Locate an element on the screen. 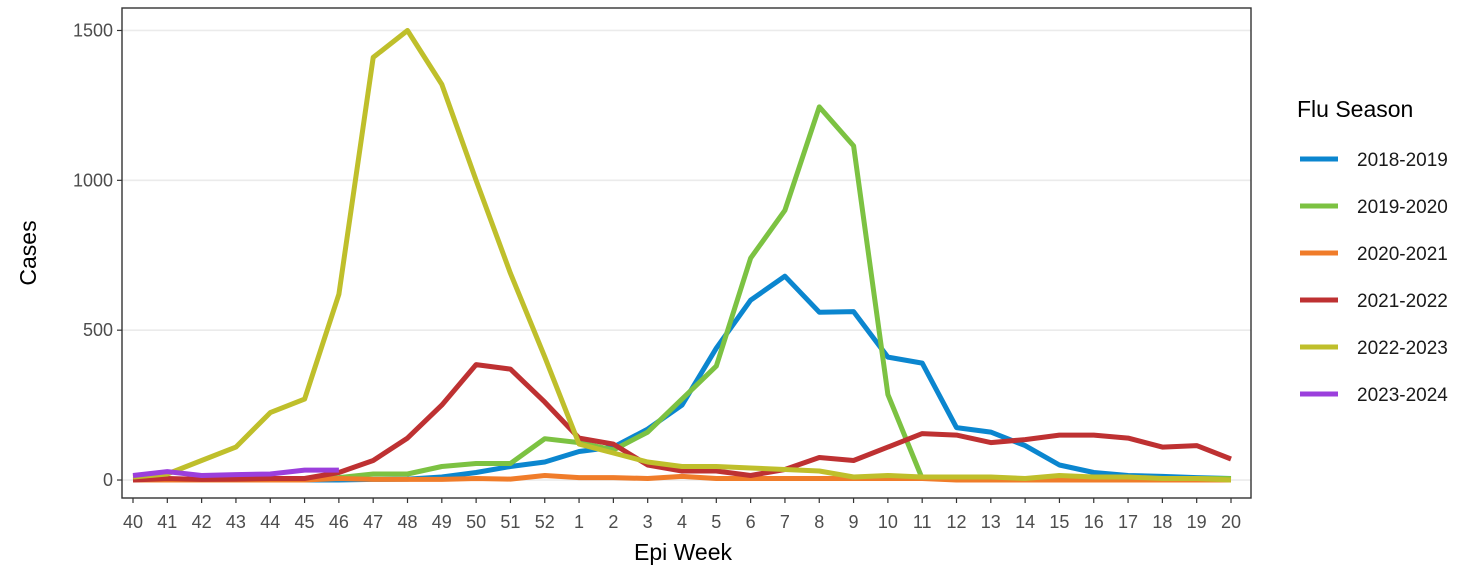 Image resolution: width=1474 pixels, height=567 pixels. series-line-2020-2021 is located at coordinates (682, 478).